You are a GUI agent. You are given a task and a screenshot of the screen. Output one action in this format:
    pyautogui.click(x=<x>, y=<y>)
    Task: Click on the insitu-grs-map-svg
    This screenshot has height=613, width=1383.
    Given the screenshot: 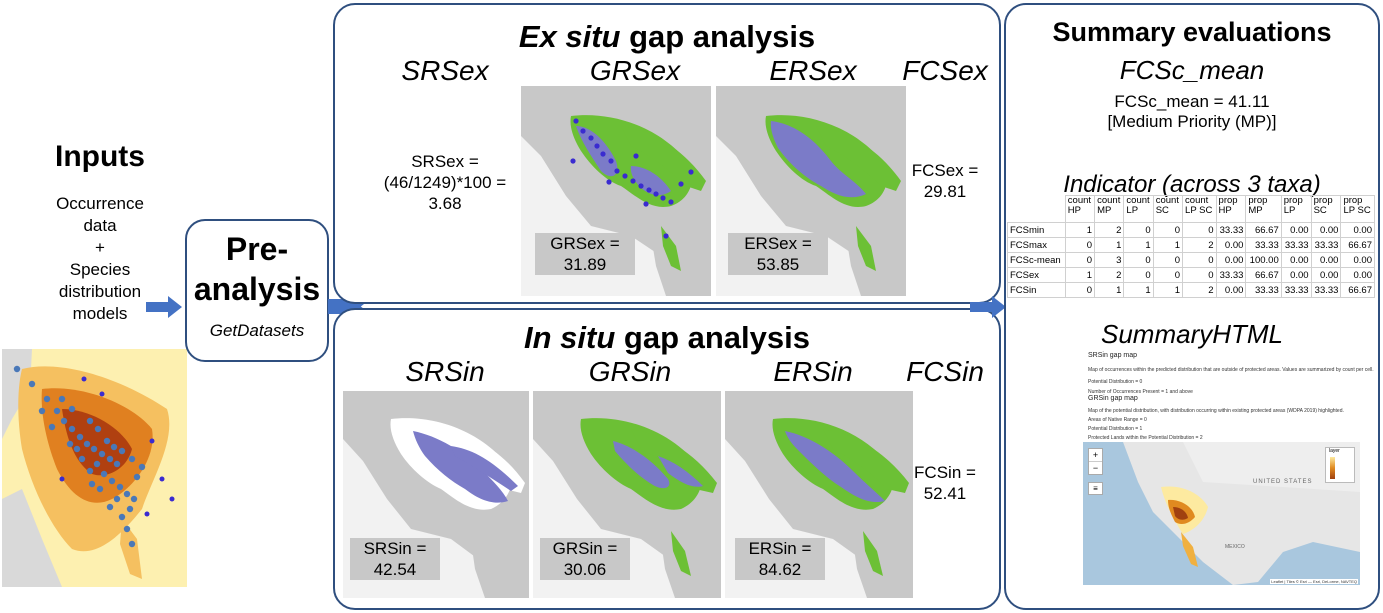 What is the action you would take?
    pyautogui.click(x=627, y=494)
    